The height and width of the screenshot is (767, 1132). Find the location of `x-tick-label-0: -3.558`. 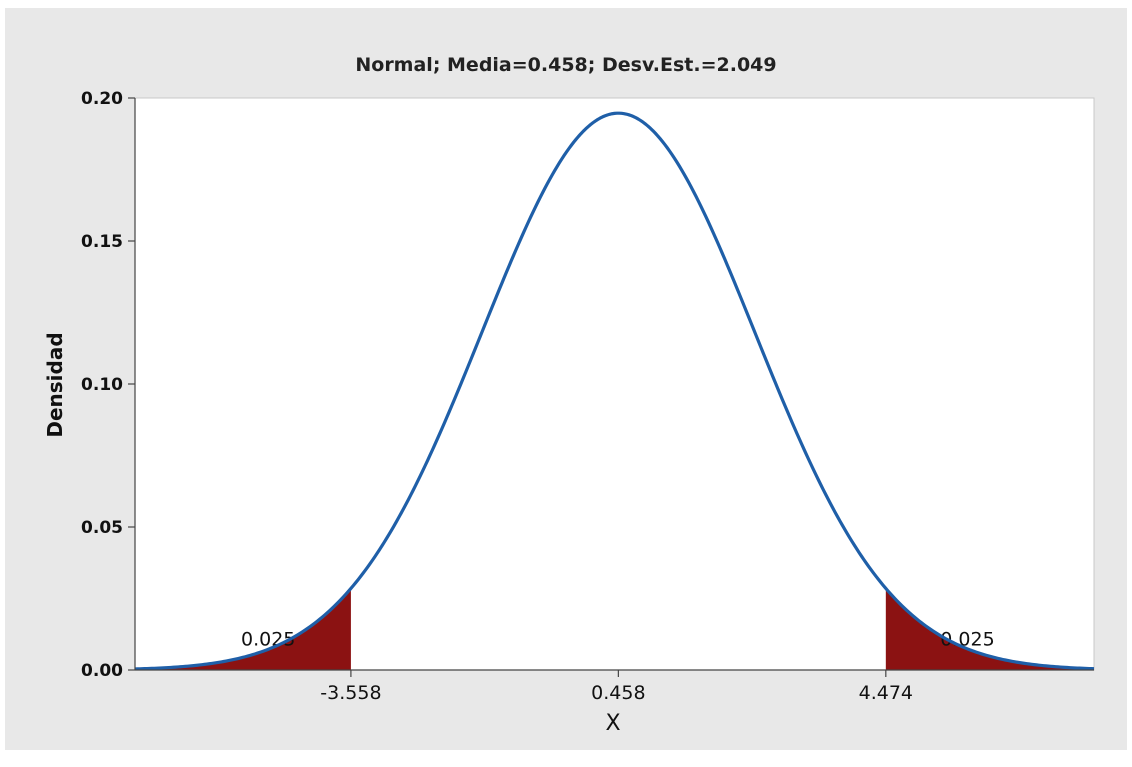

x-tick-label-0: -3.558 is located at coordinates (350, 693).